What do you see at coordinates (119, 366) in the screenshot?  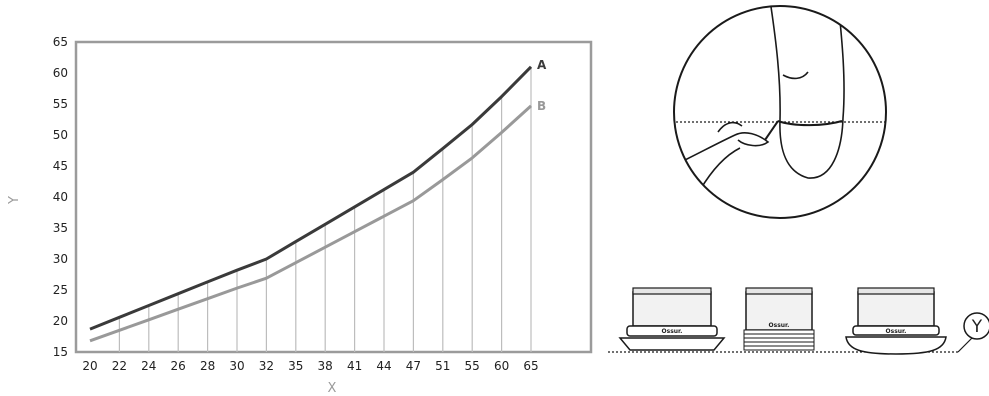 I see `x-tick-label: 22` at bounding box center [119, 366].